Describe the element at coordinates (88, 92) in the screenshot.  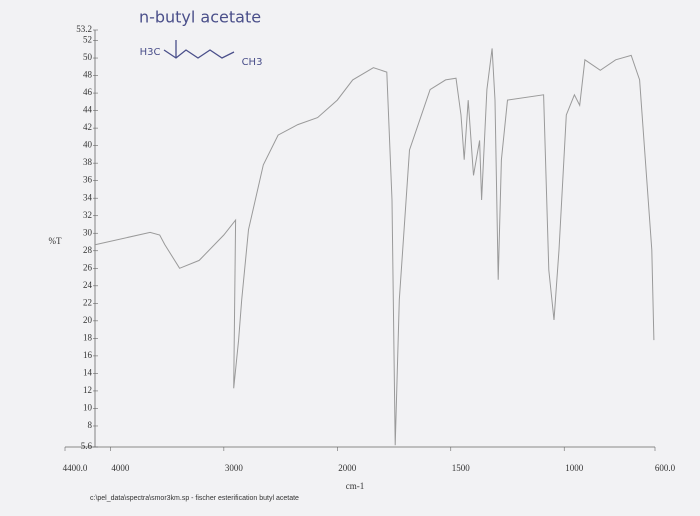
I see `y-tick-label: 46` at that location.